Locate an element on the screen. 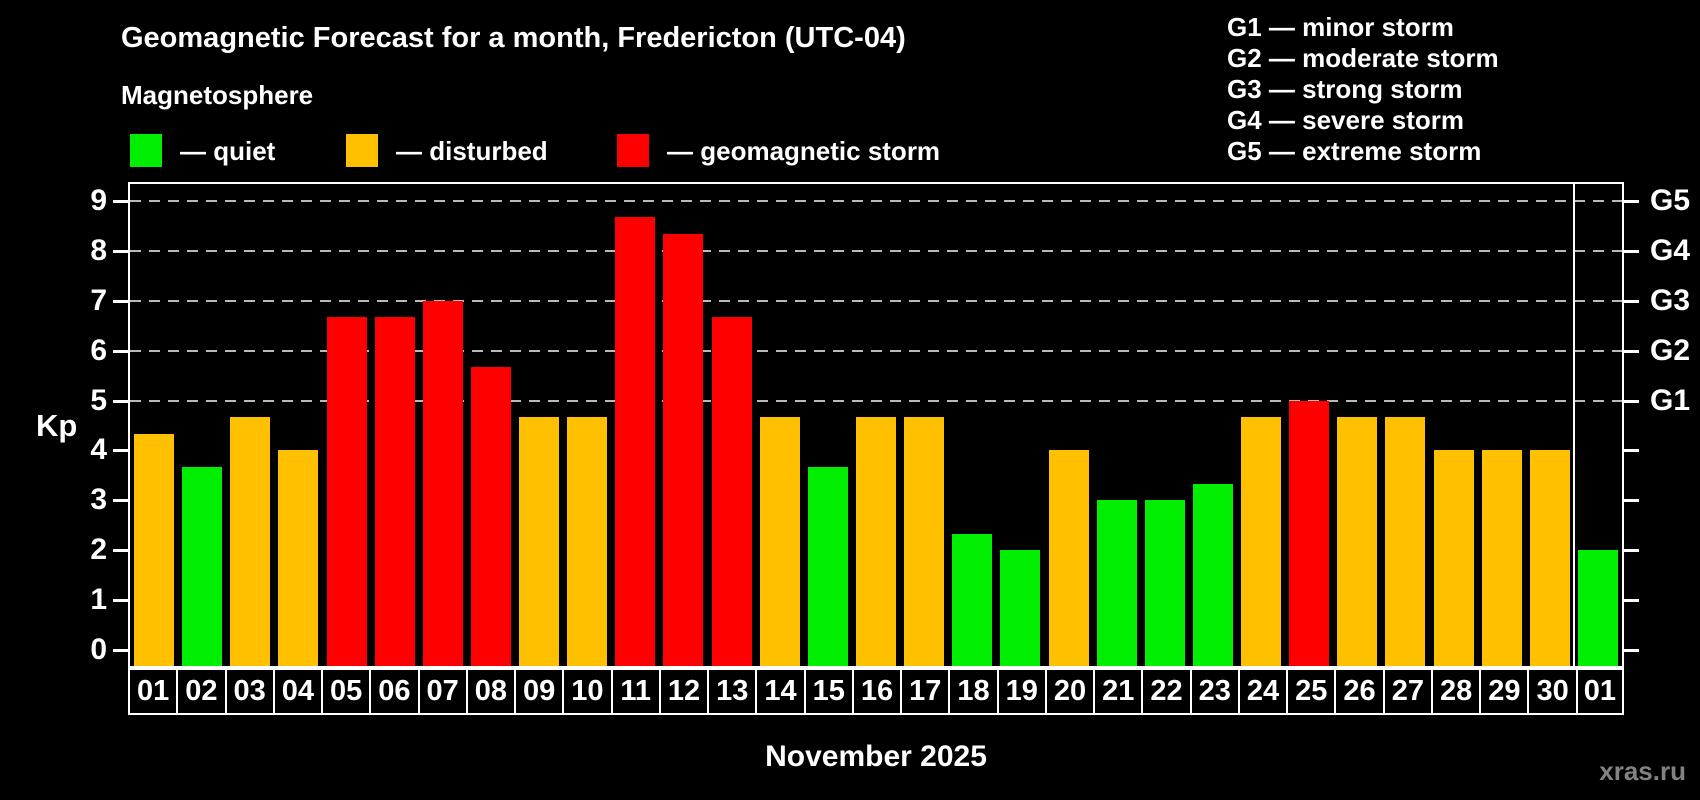 The width and height of the screenshot is (1700, 800). x-label-02: 02 is located at coordinates (201, 691).